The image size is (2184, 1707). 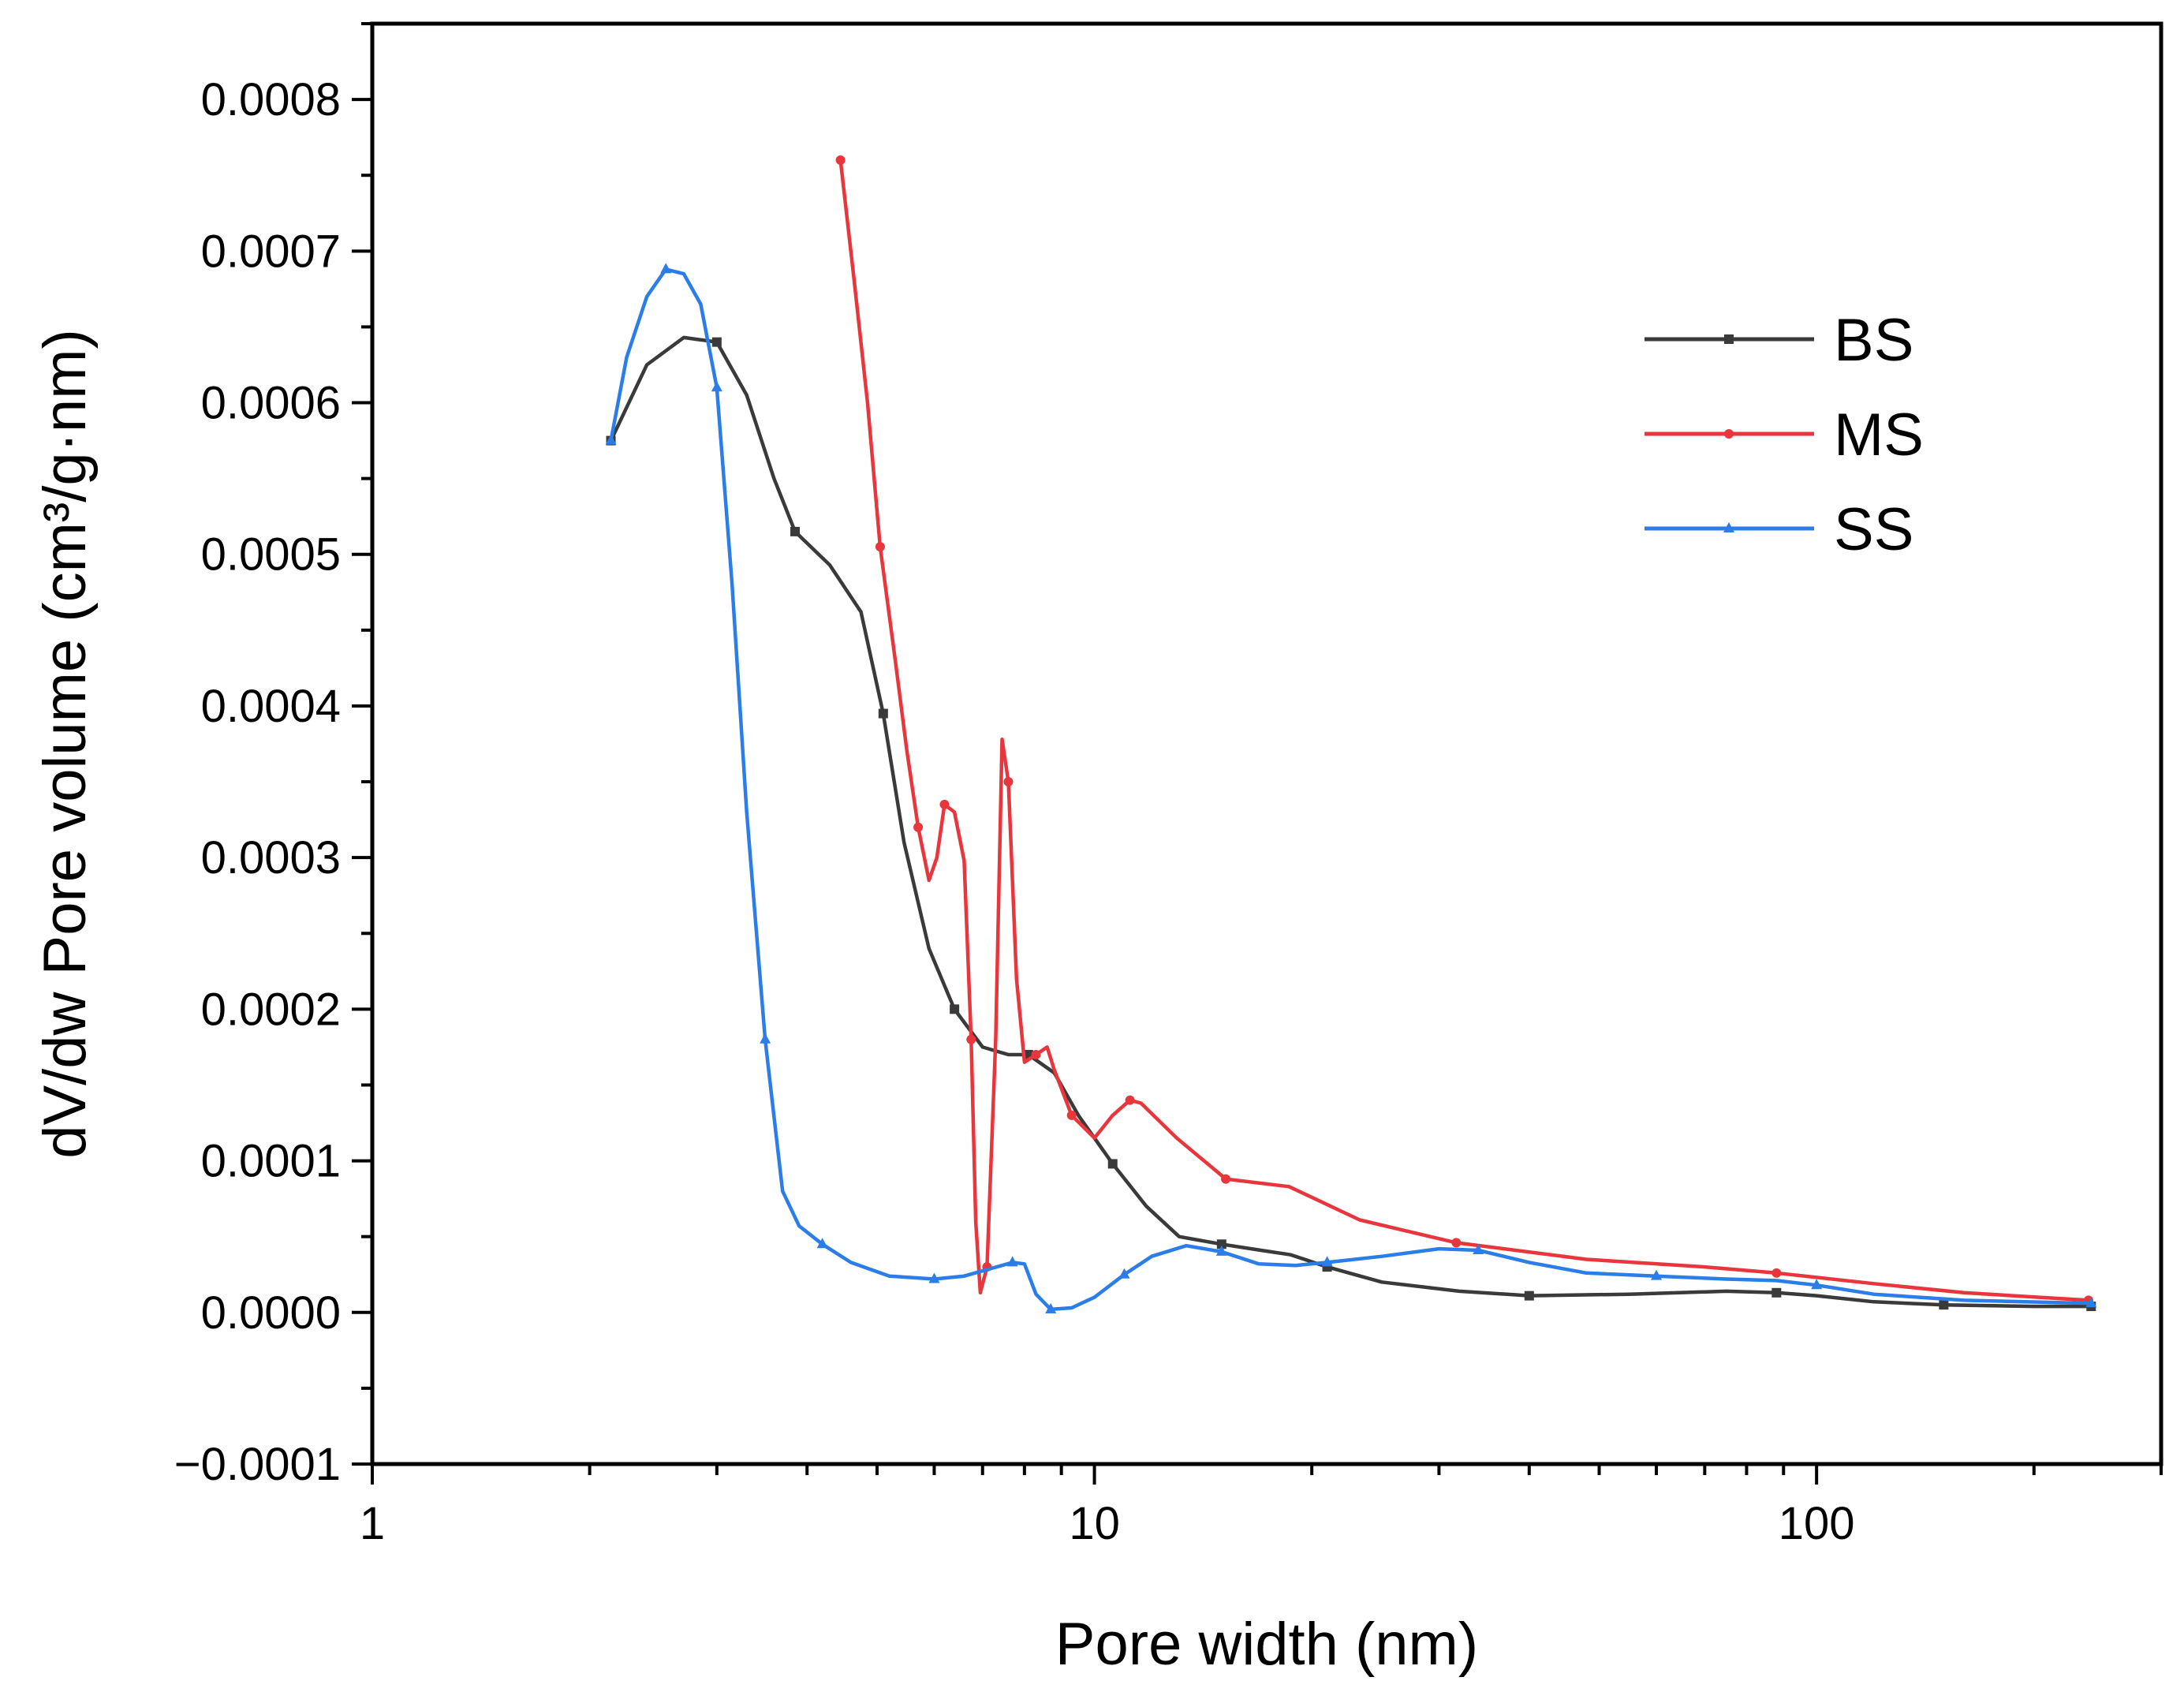 I want to click on y-tick-label: 0.0008, so click(x=271, y=99).